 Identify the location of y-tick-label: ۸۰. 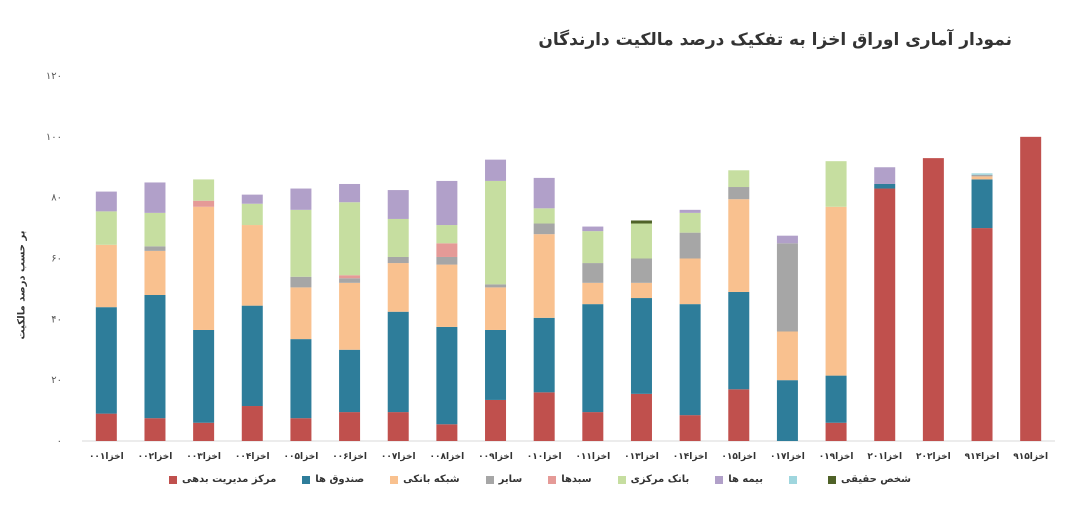
(56, 198).